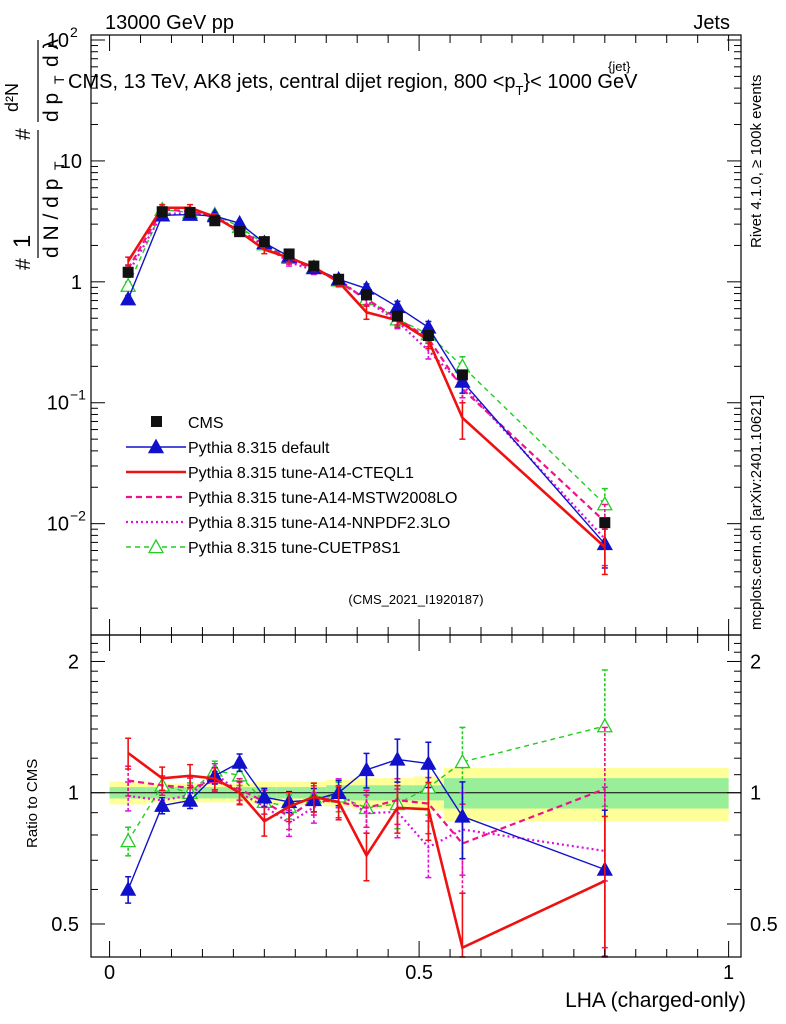 The image size is (786, 1024). What do you see at coordinates (22, 241) in the screenshot?
I see `svg-text: 1` at bounding box center [22, 241].